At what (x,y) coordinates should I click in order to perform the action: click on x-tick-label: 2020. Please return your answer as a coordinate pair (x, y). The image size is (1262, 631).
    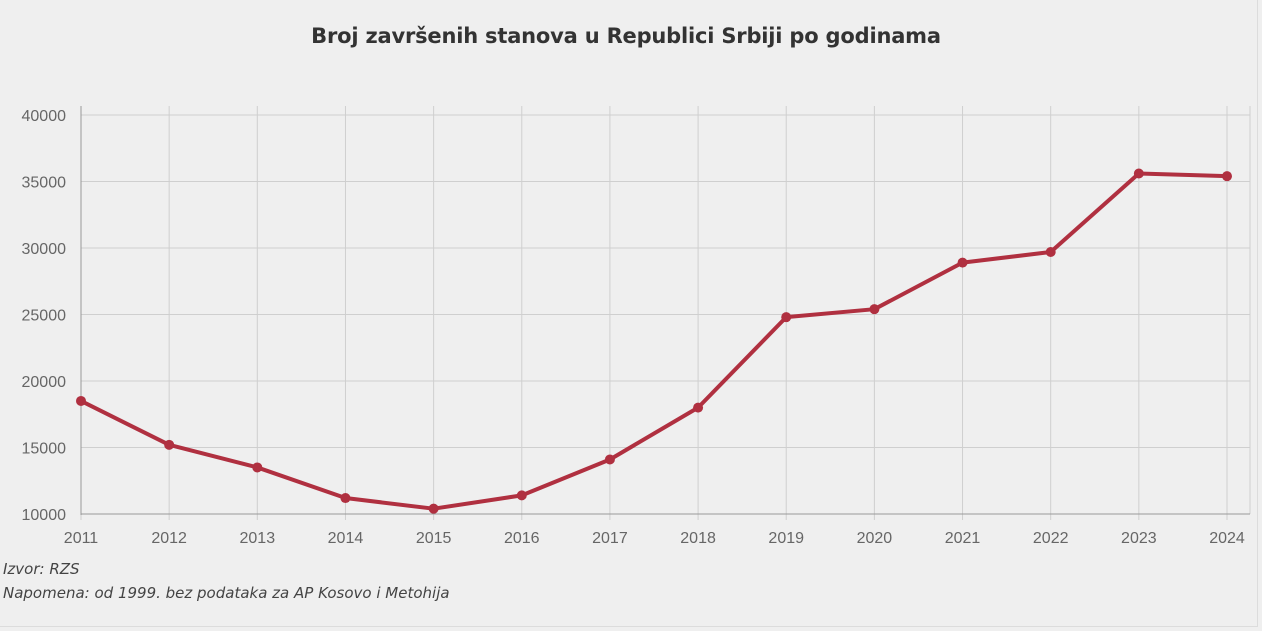
    Looking at the image, I should click on (875, 538).